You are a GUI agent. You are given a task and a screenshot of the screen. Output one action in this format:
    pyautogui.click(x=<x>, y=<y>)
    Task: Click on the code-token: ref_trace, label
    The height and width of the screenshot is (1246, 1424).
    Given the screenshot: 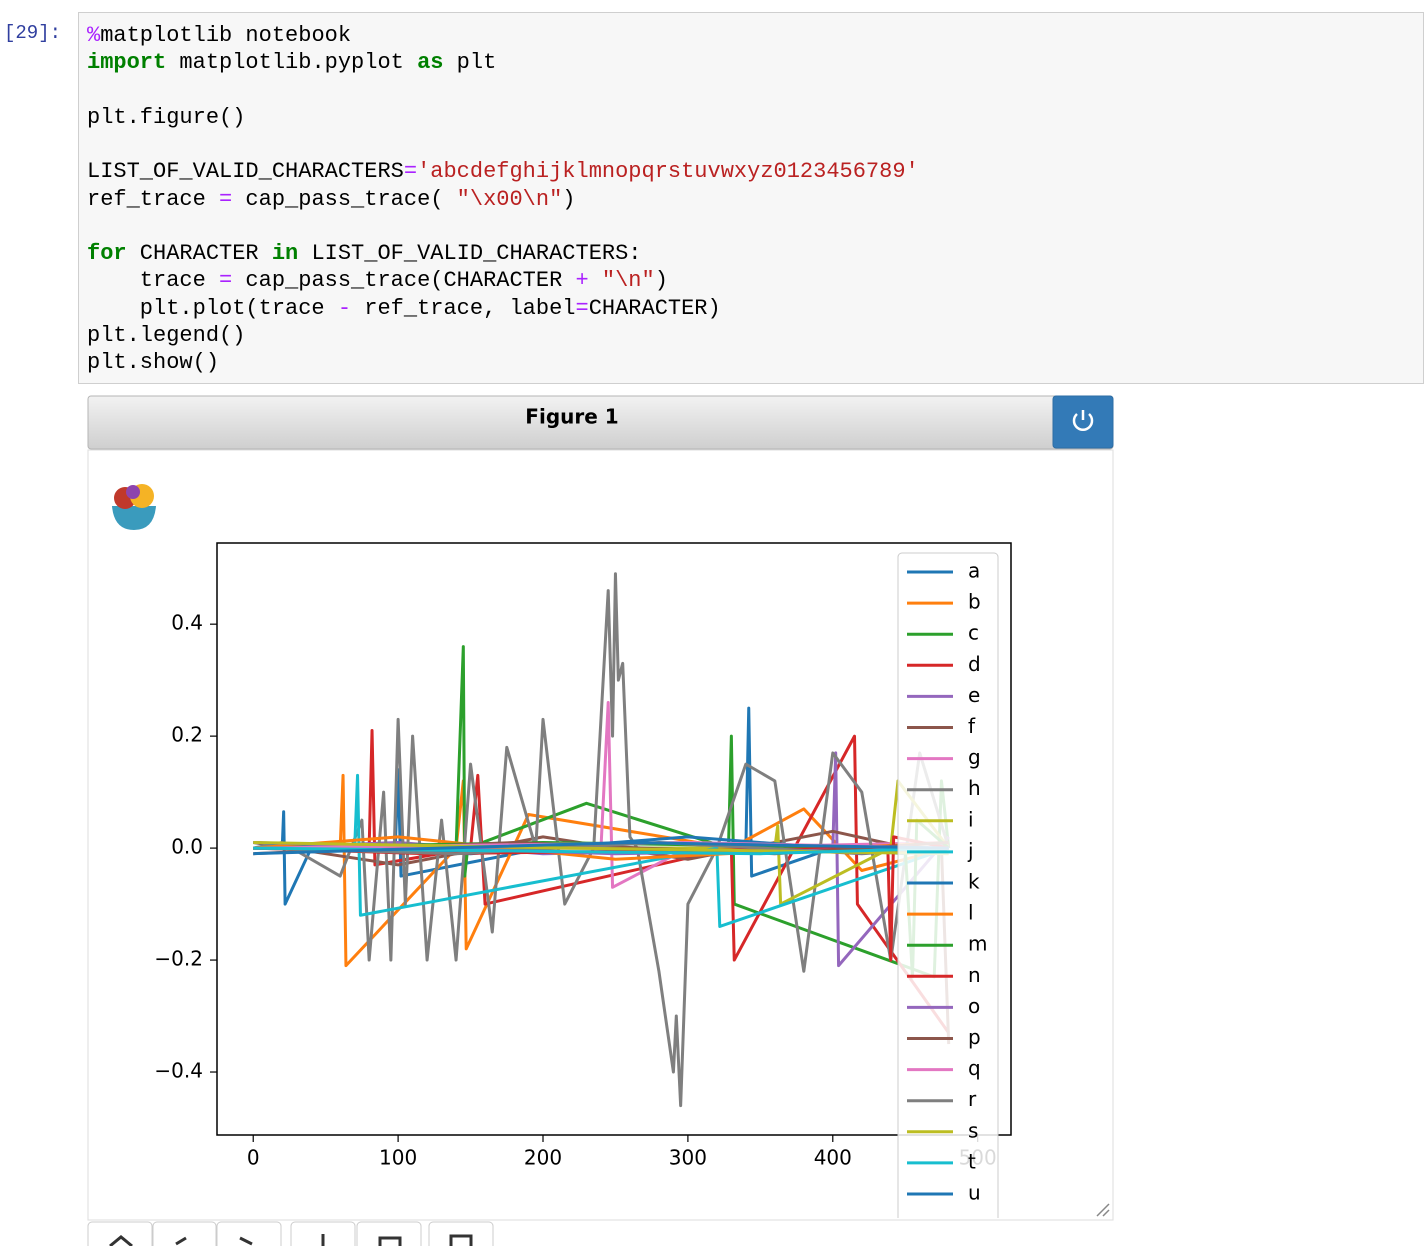 What is the action you would take?
    pyautogui.click(x=463, y=308)
    